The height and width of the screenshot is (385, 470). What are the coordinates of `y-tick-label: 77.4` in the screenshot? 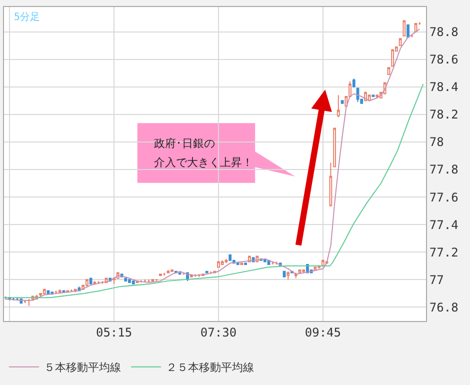 It's located at (443, 225).